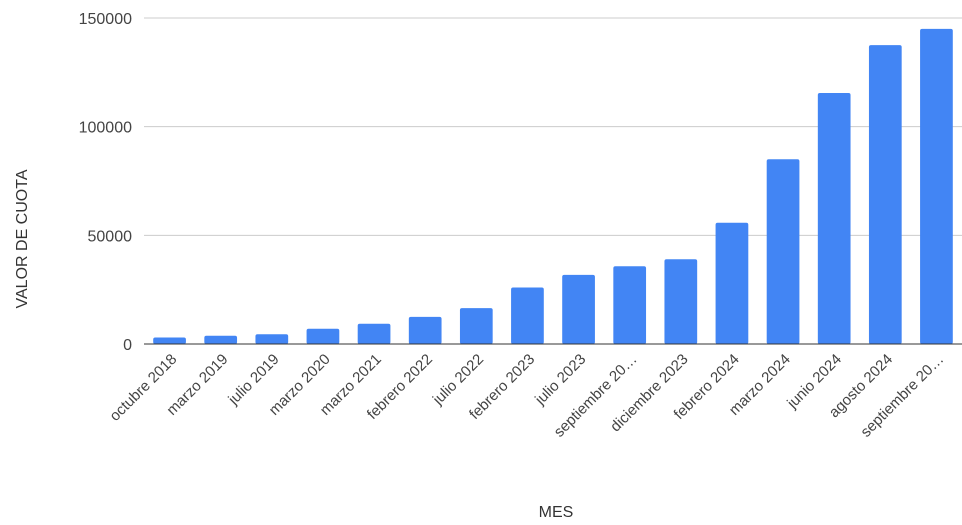 This screenshot has width=962, height=525. What do you see at coordinates (105, 128) in the screenshot?
I see `y-tick-label: 100000` at bounding box center [105, 128].